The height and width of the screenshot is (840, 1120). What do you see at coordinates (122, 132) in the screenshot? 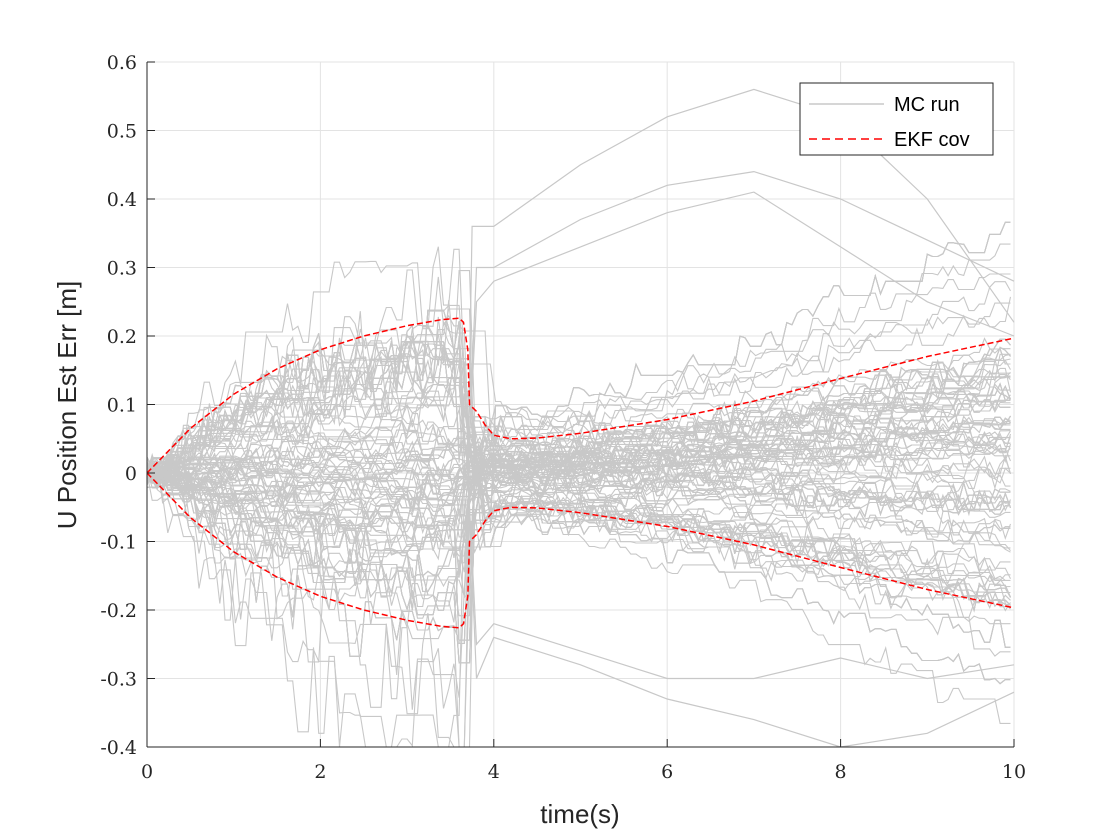
I see `y-tick-label: 0.5` at bounding box center [122, 132].